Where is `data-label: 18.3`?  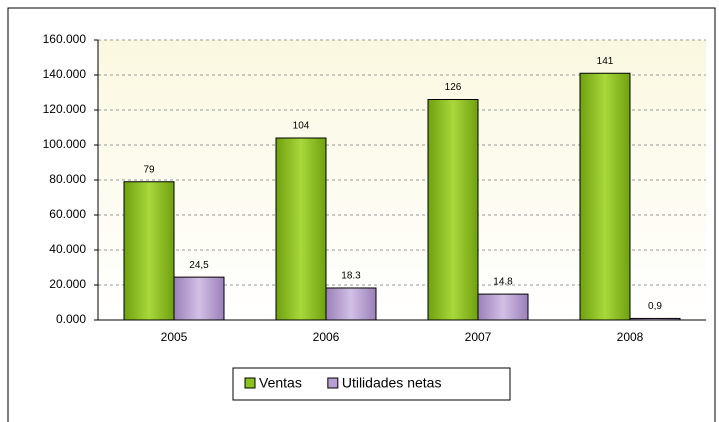
data-label: 18.3 is located at coordinates (351, 276).